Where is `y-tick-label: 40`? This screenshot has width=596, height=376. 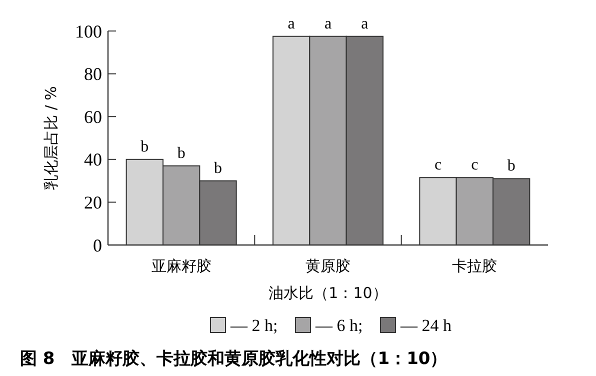
y-tick-label: 40 is located at coordinates (93, 160).